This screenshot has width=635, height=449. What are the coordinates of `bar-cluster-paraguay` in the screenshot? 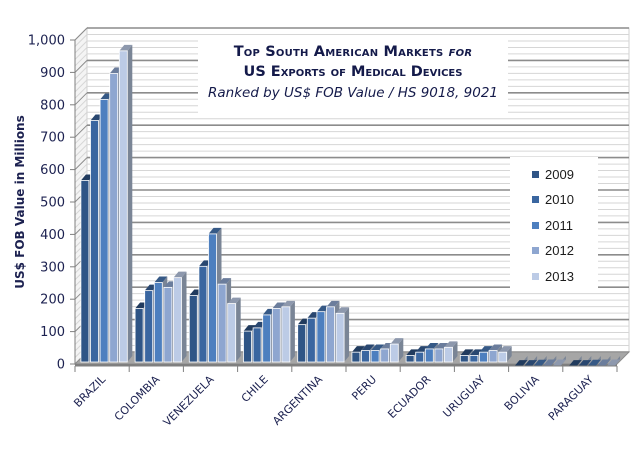 It's located at (594, 361).